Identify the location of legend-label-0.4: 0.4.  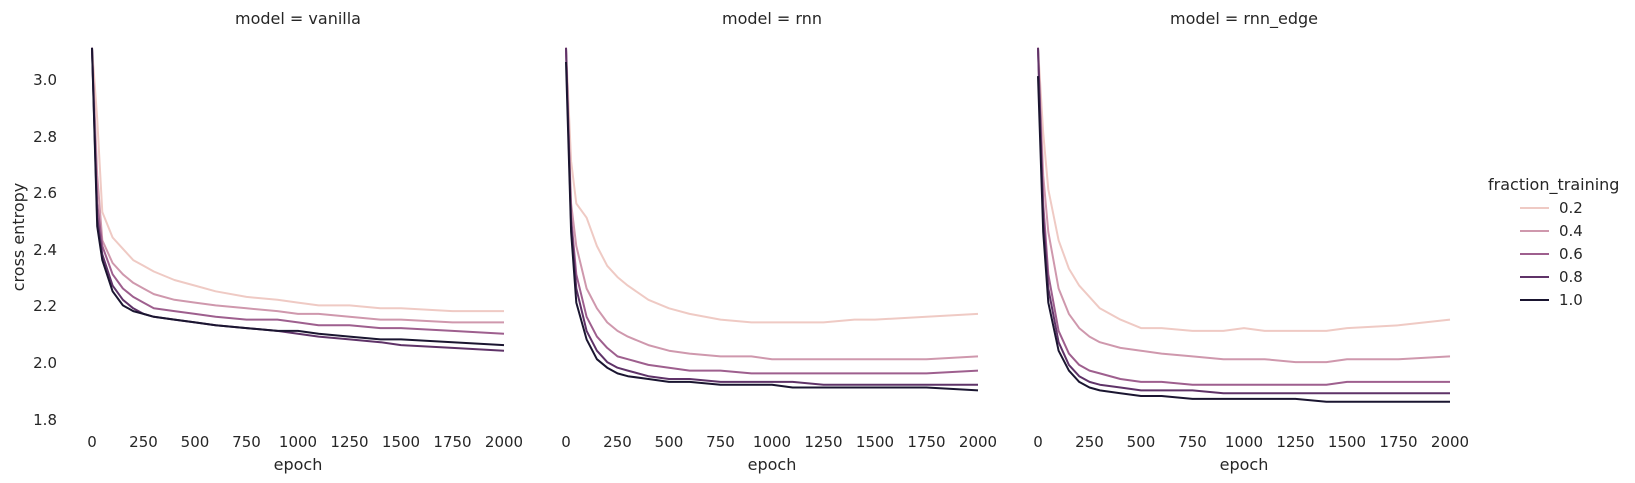
(1571, 231).